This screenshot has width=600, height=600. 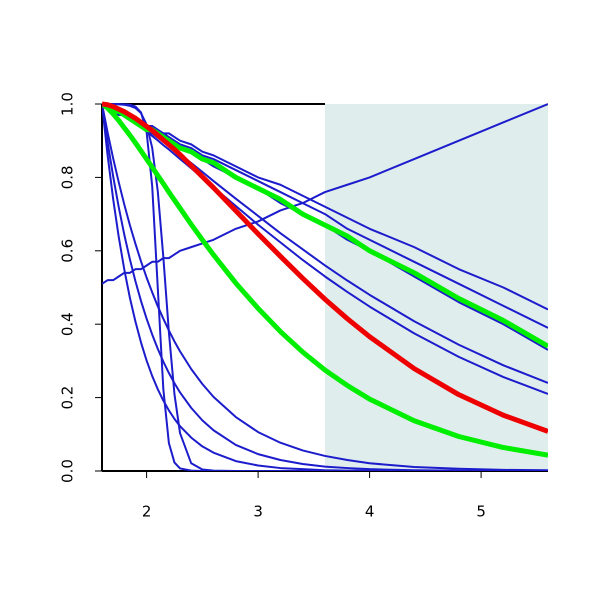 What do you see at coordinates (370, 512) in the screenshot?
I see `x-tick-label: 4` at bounding box center [370, 512].